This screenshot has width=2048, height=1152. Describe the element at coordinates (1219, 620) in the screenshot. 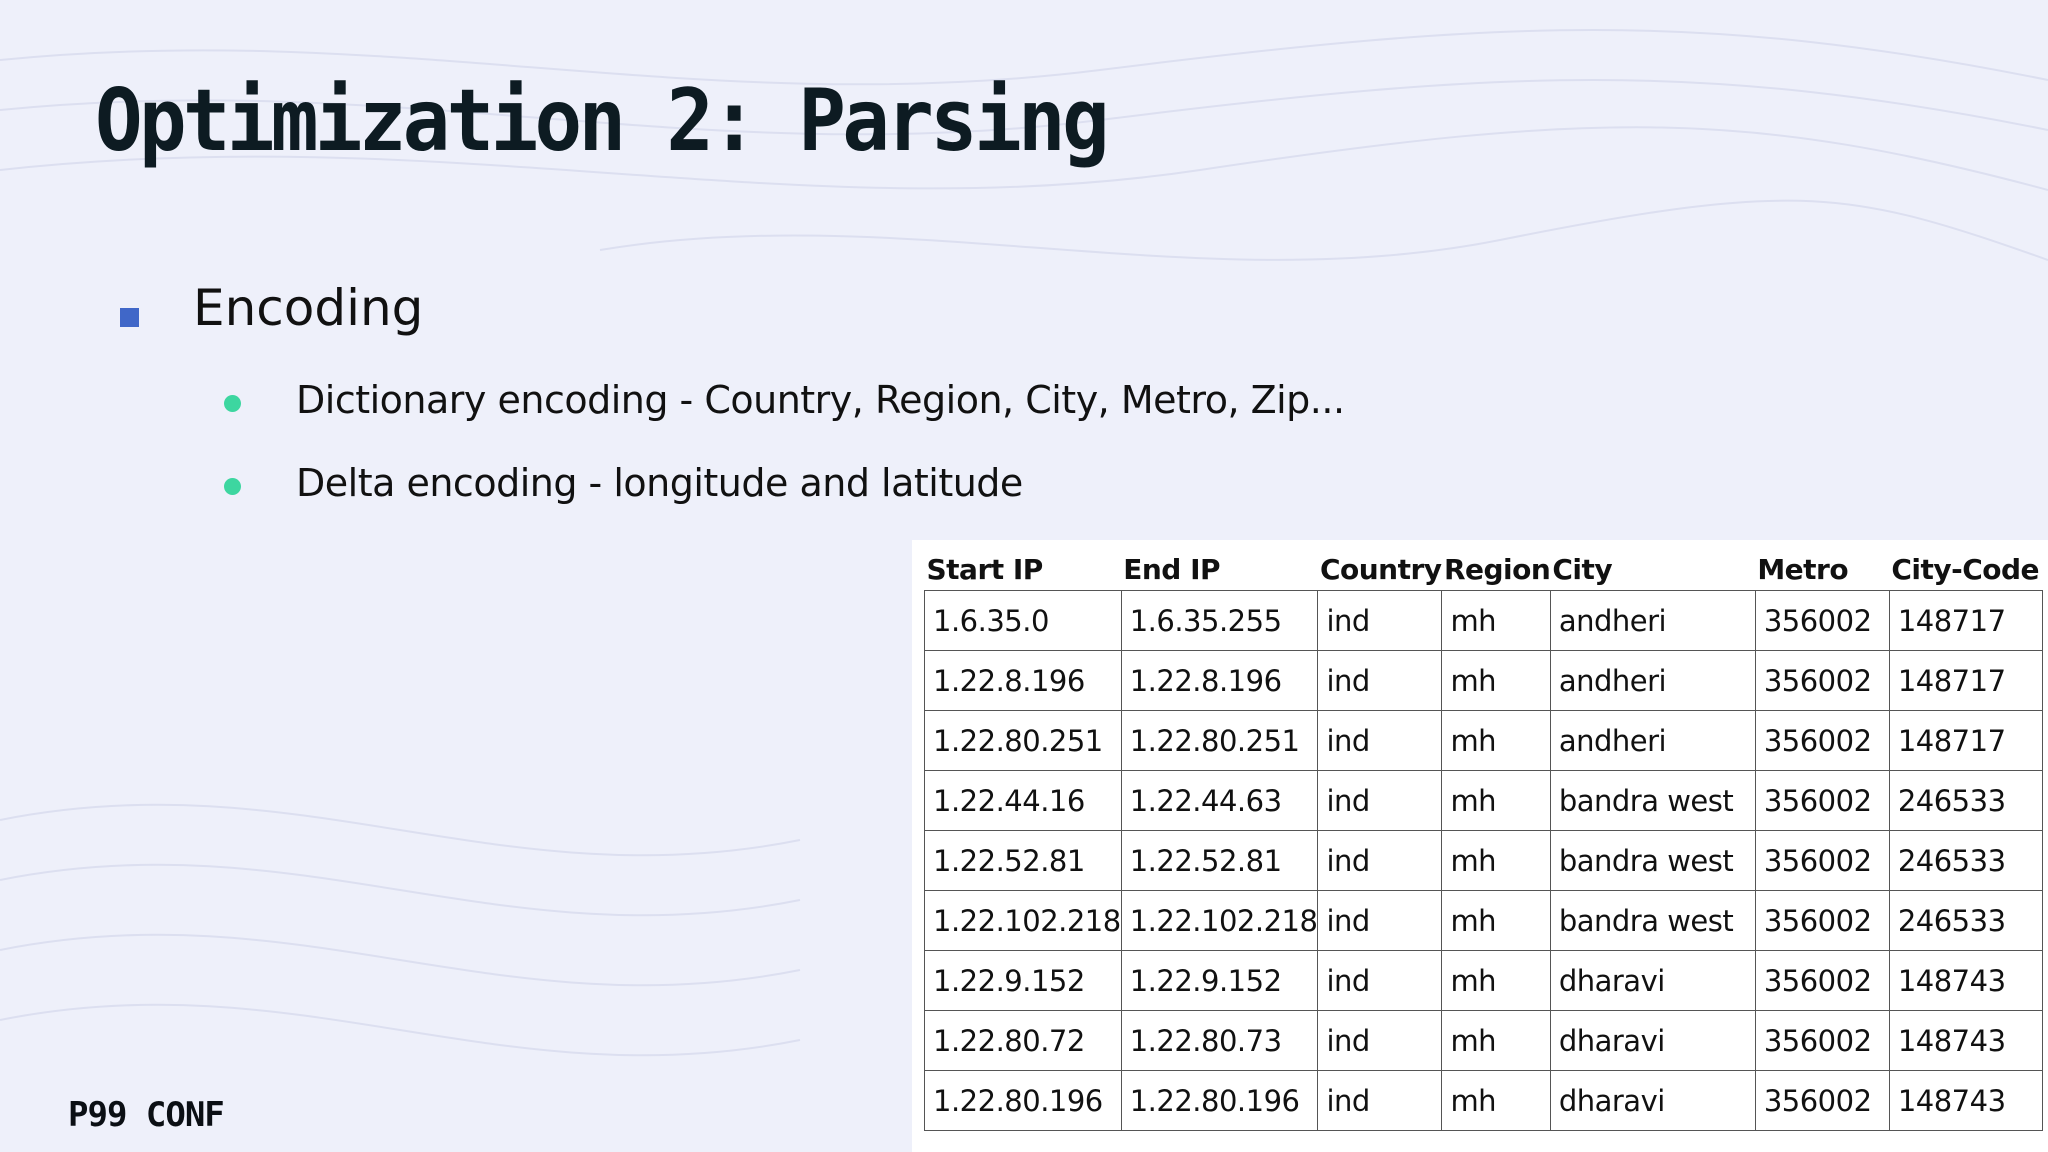

I see `table-cell: 1.6.35.255` at that location.